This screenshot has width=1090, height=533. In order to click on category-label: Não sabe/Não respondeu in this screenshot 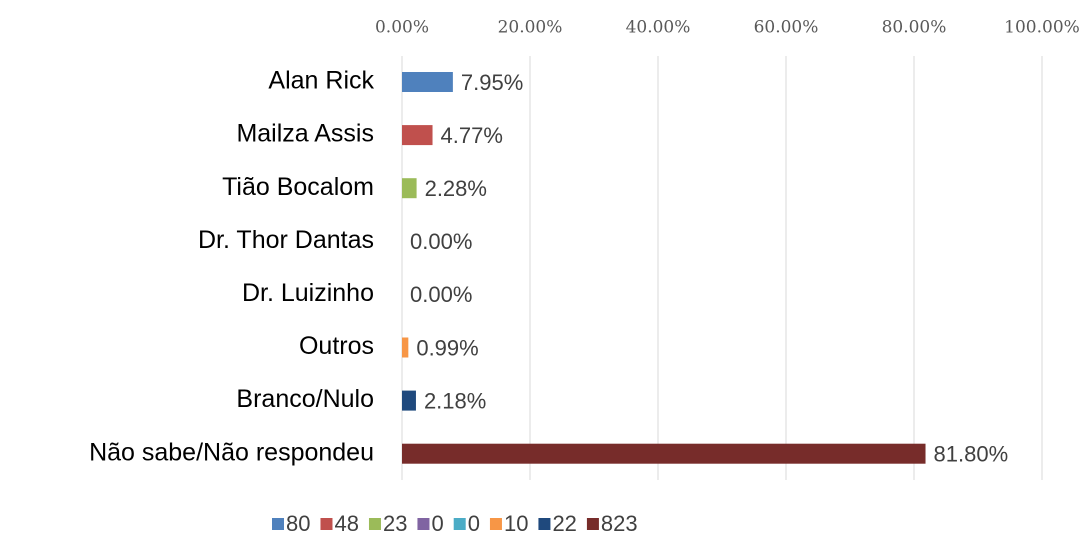, I will do `click(231, 452)`.